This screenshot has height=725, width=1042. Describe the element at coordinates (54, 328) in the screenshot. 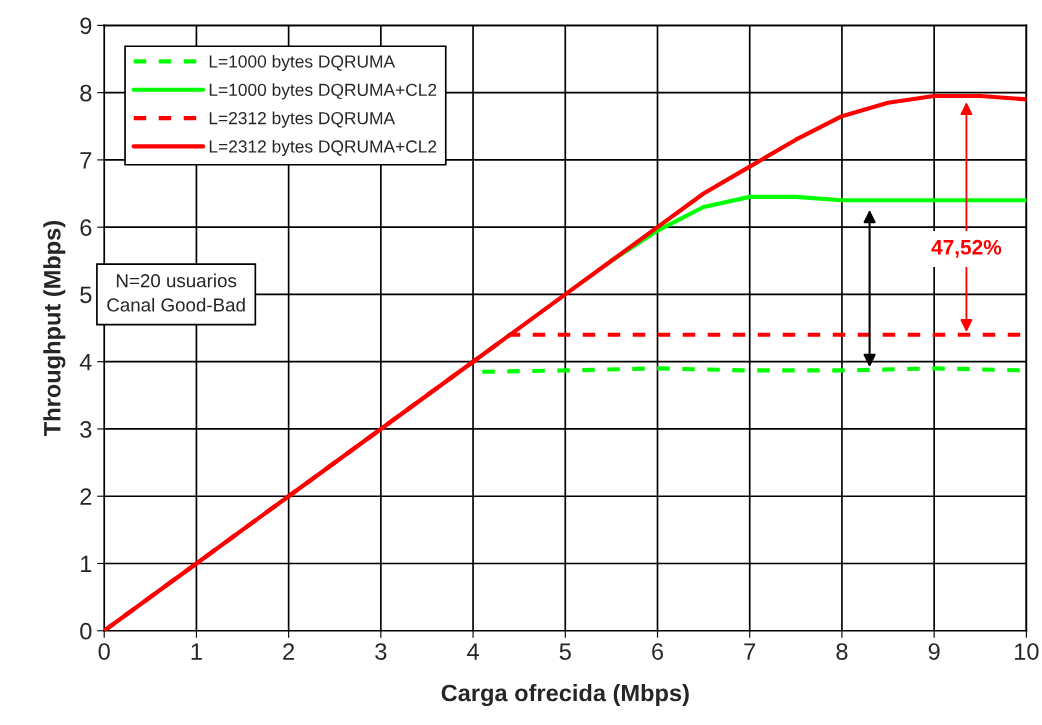

I see `y-axis-title: Throughput (Mbps)` at that location.